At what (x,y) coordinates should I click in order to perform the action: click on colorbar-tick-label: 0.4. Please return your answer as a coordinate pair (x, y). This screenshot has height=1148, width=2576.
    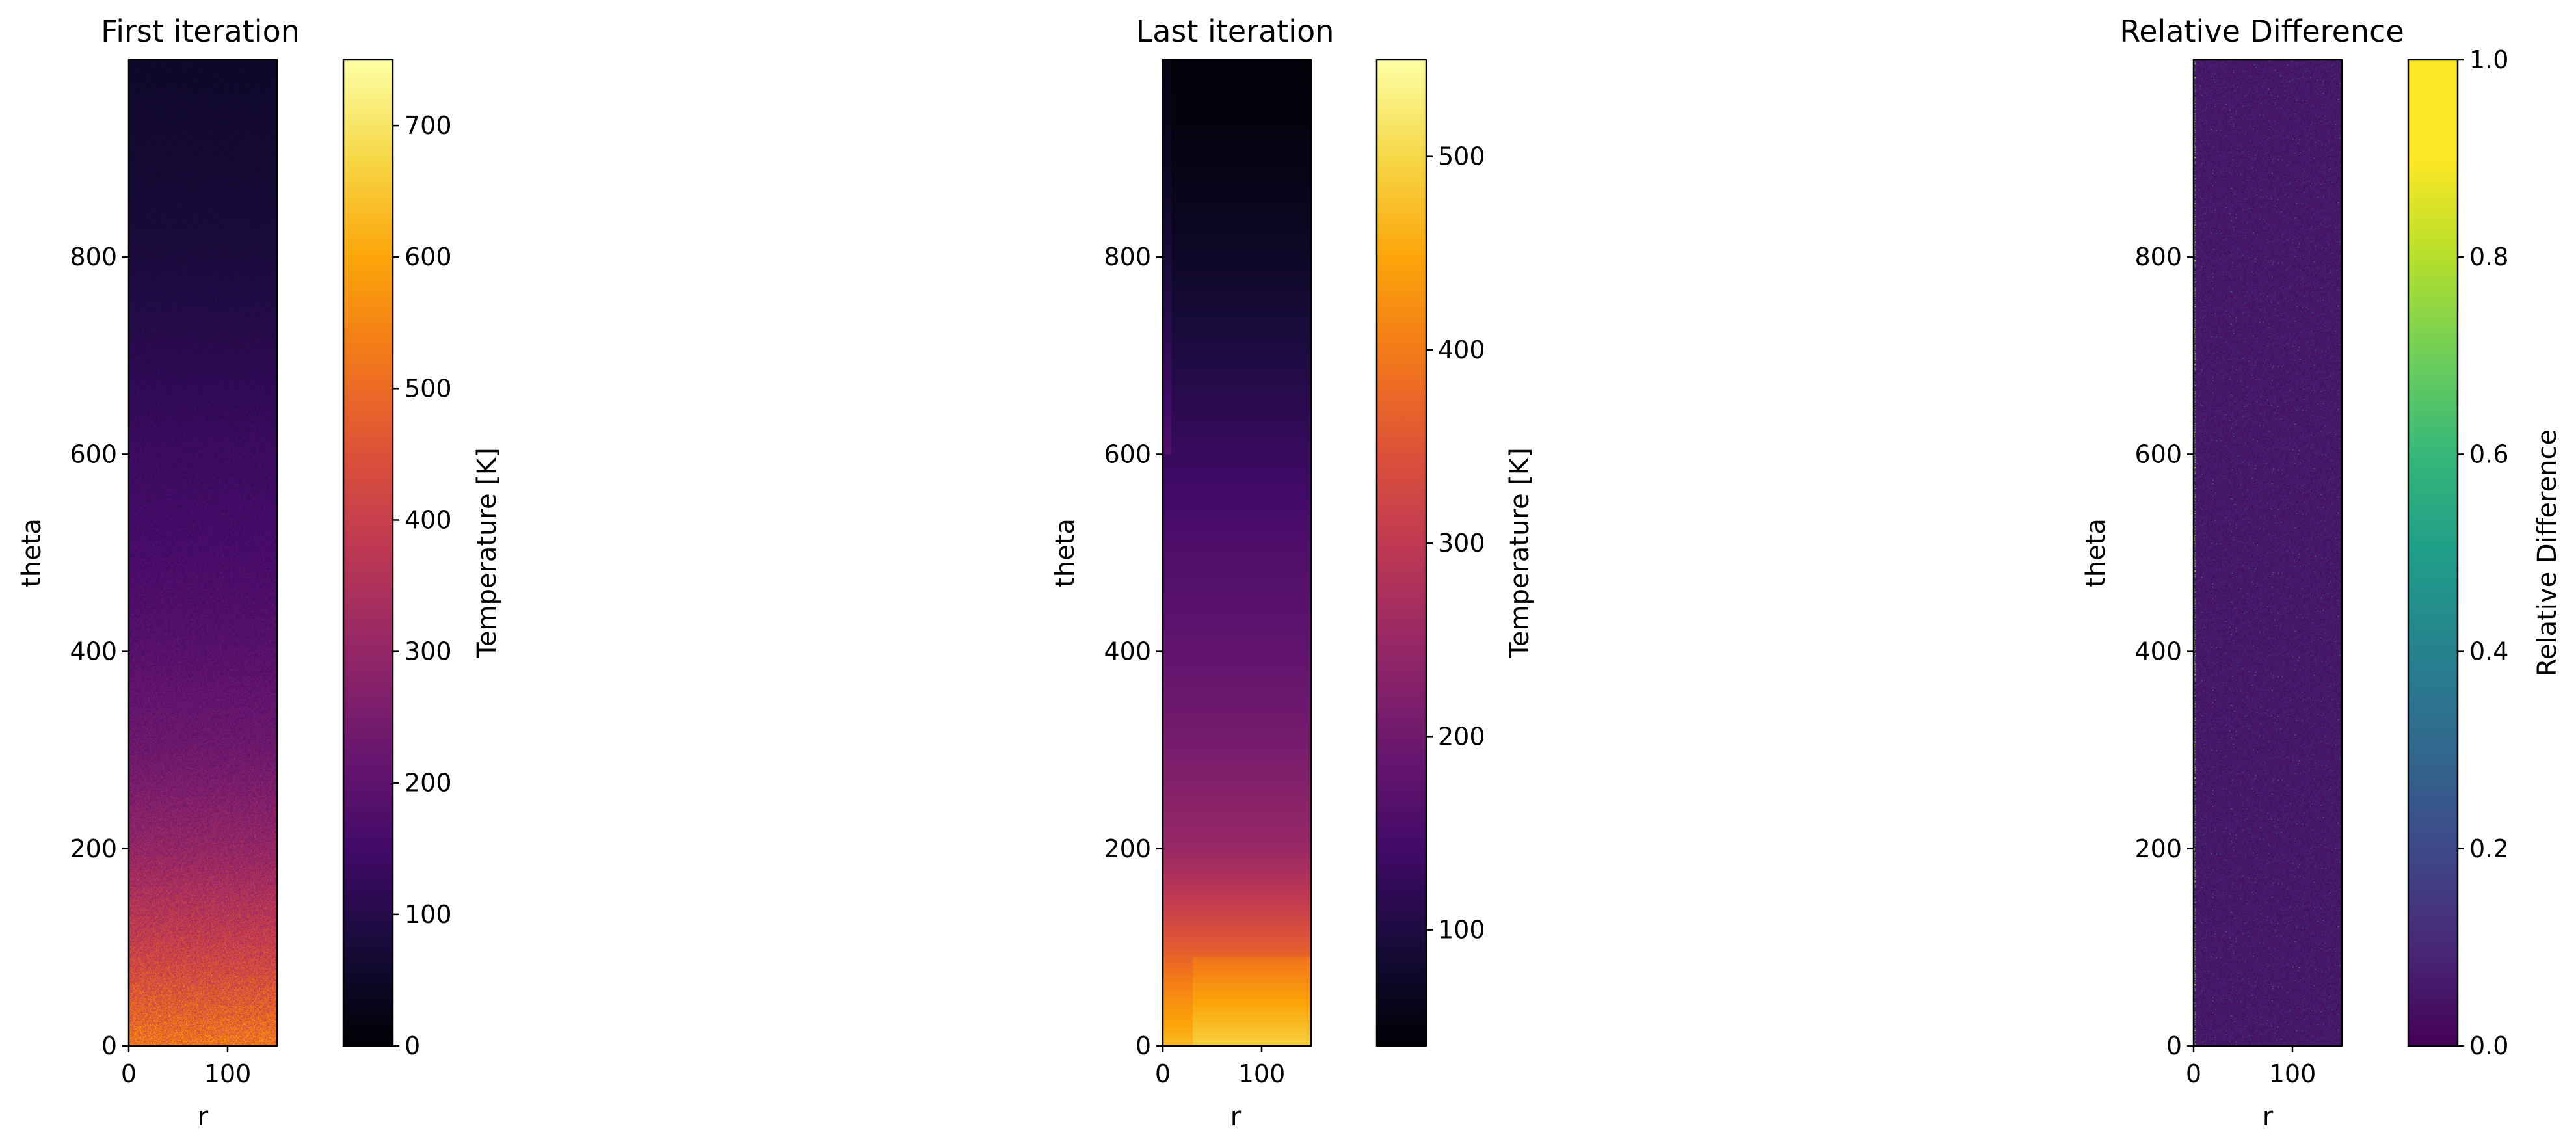
    Looking at the image, I should click on (2488, 651).